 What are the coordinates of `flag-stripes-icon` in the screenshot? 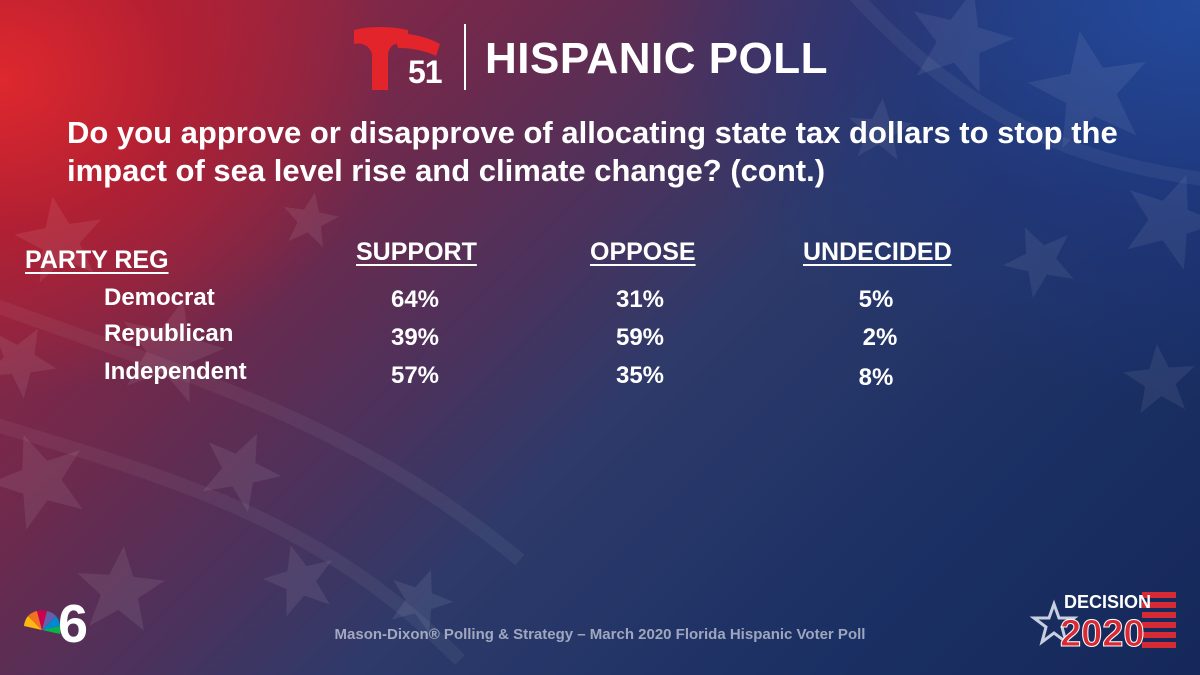 It's located at (1159, 620).